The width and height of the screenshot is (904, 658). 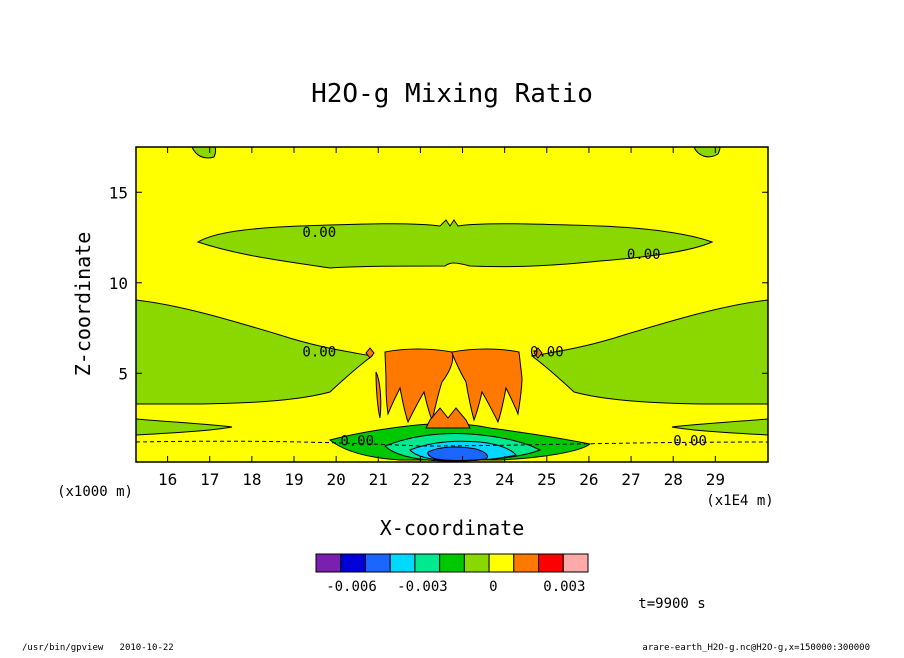 I want to click on y-axis-label: Z-coordinate, so click(x=83, y=304).